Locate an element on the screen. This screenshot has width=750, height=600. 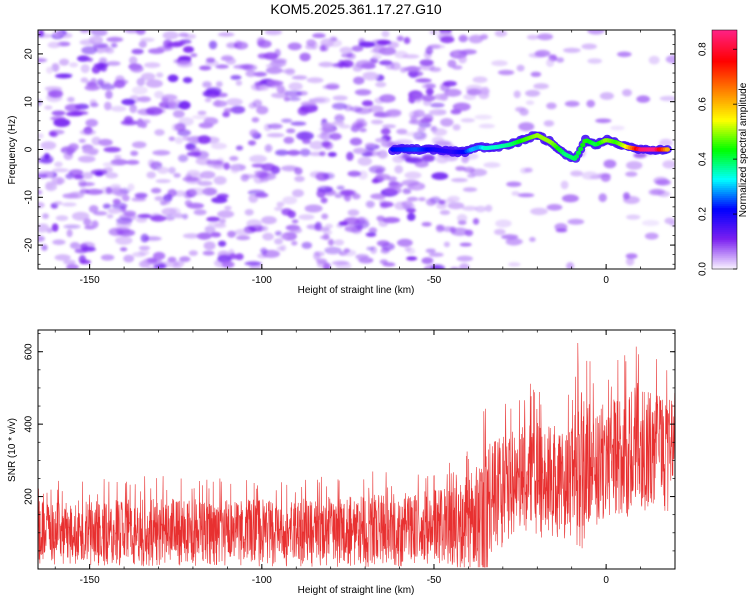
x-tick-label: 0 is located at coordinates (606, 280).